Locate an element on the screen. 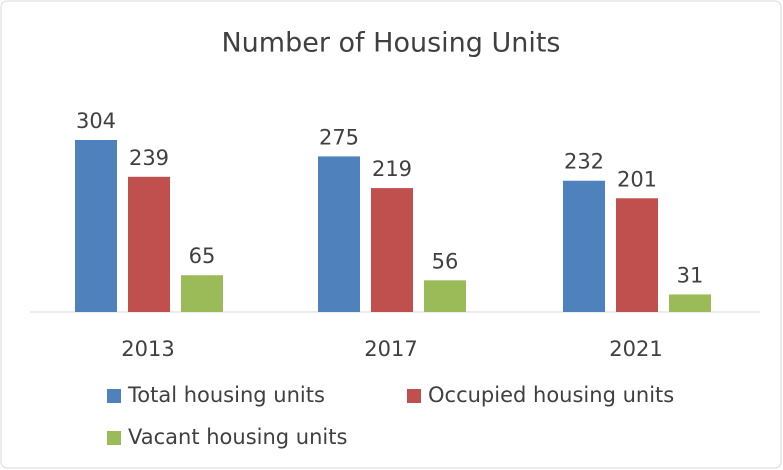 The height and width of the screenshot is (470, 783). data-label: 239 is located at coordinates (149, 158).